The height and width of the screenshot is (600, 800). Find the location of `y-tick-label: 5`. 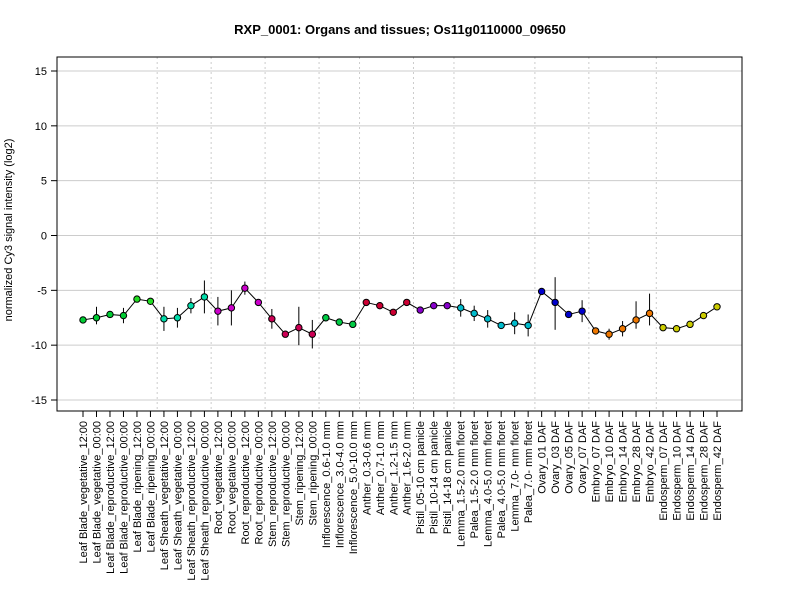

y-tick-label: 5 is located at coordinates (44, 182).